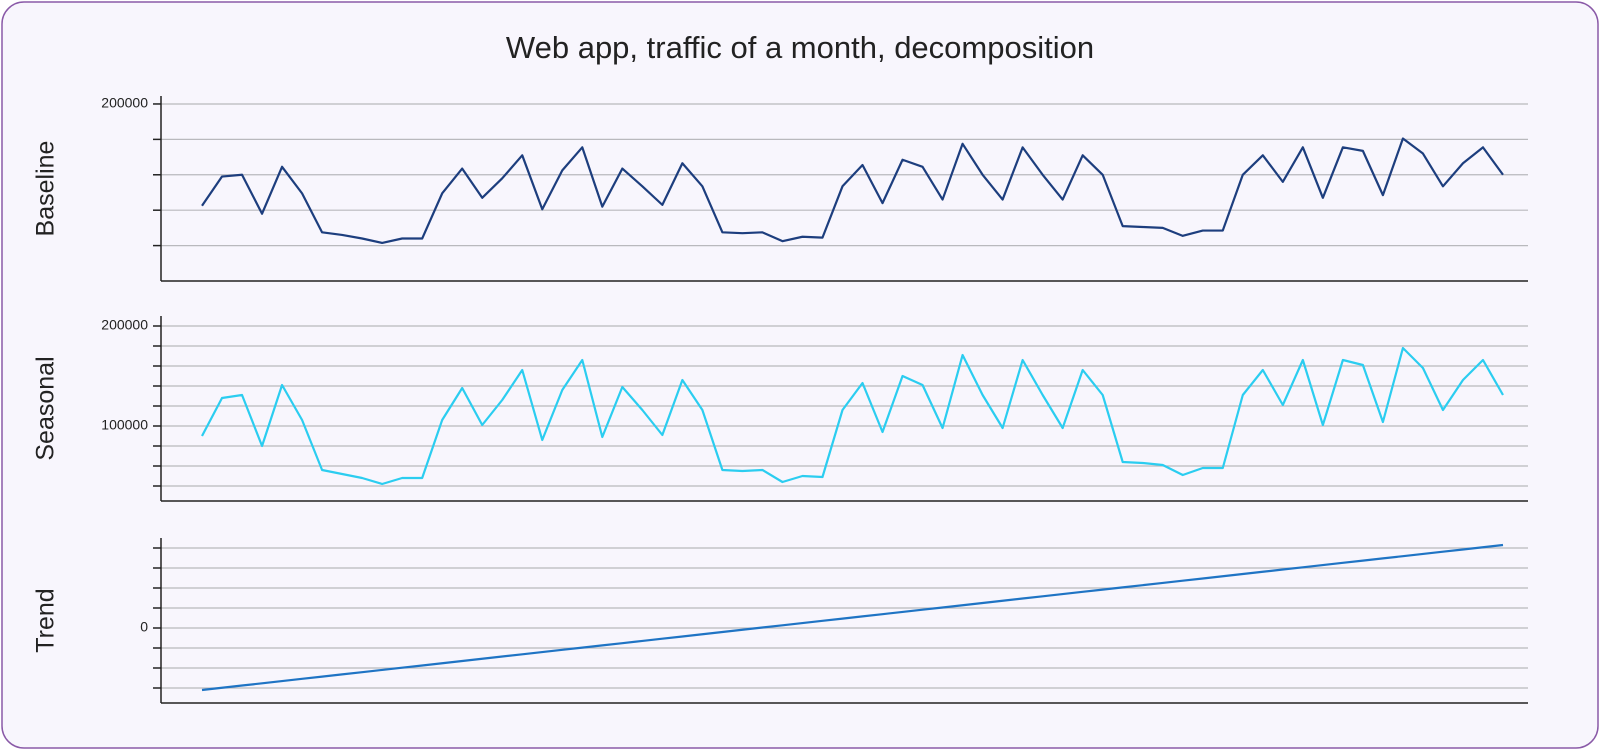 The image size is (1600, 752). What do you see at coordinates (46, 620) in the screenshot?
I see `y-axis-label: Trend` at bounding box center [46, 620].